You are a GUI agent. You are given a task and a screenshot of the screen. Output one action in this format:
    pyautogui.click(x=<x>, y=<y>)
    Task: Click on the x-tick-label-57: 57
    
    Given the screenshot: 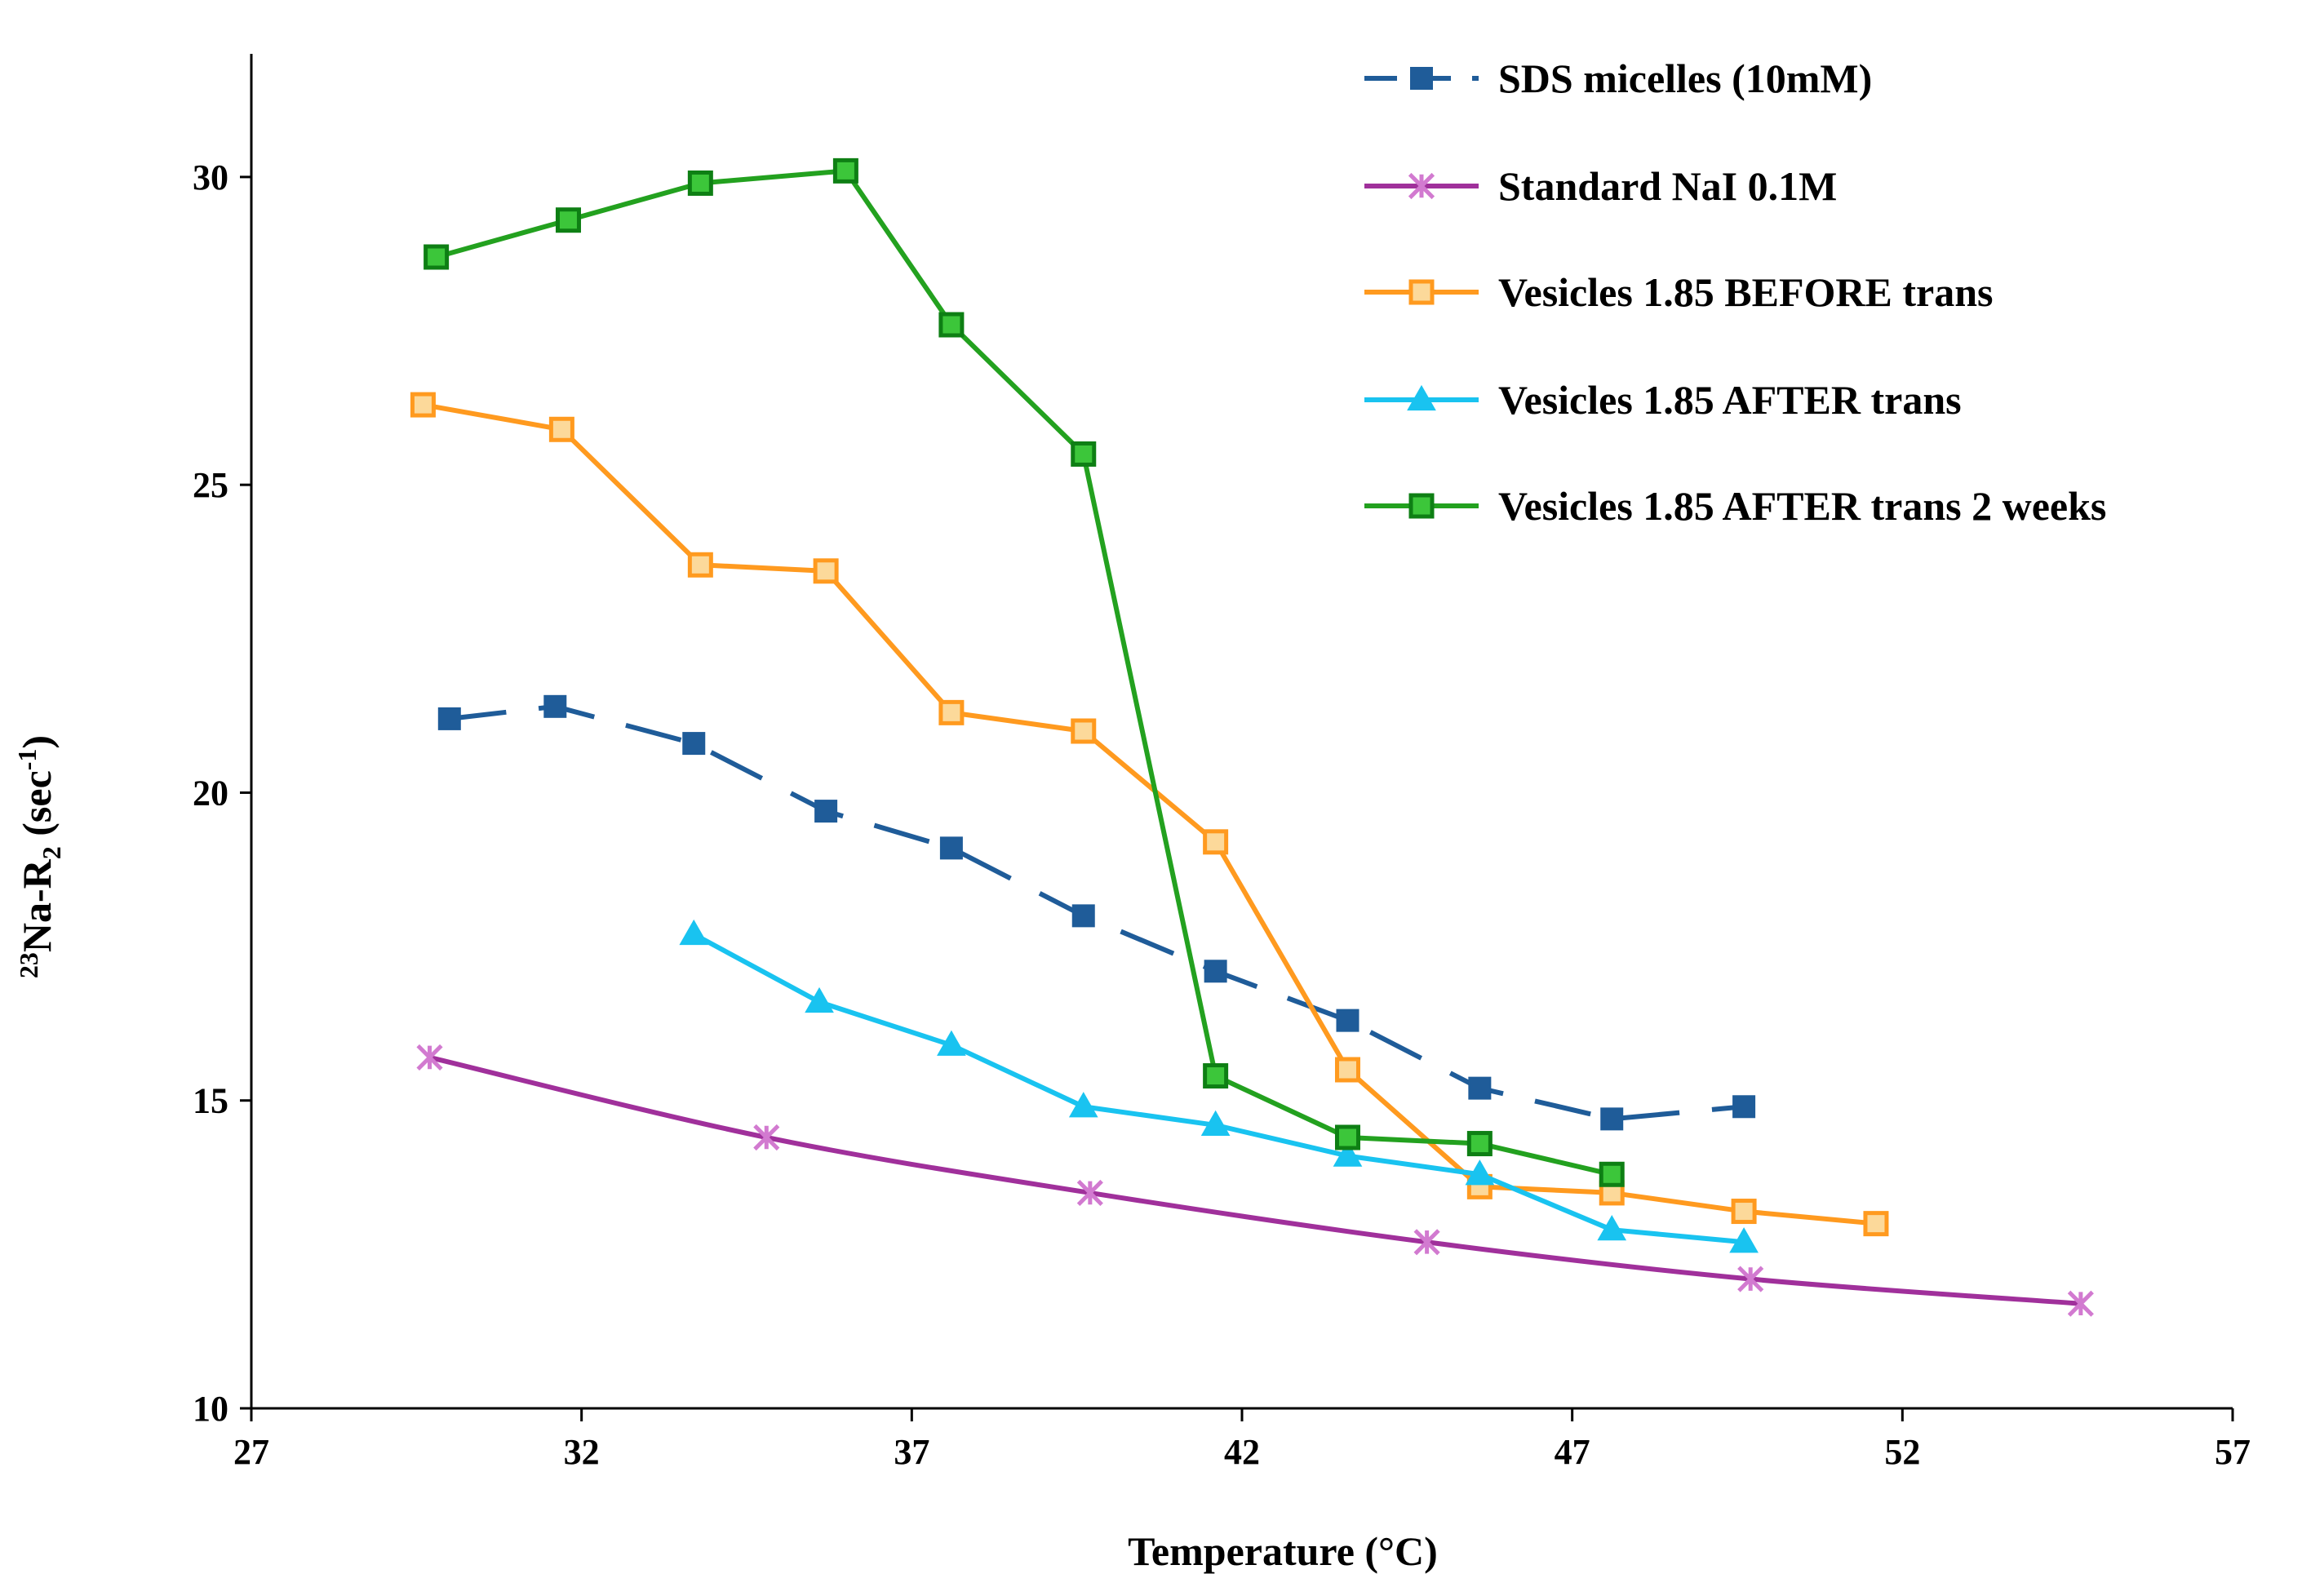 What is the action you would take?
    pyautogui.click(x=2233, y=1452)
    